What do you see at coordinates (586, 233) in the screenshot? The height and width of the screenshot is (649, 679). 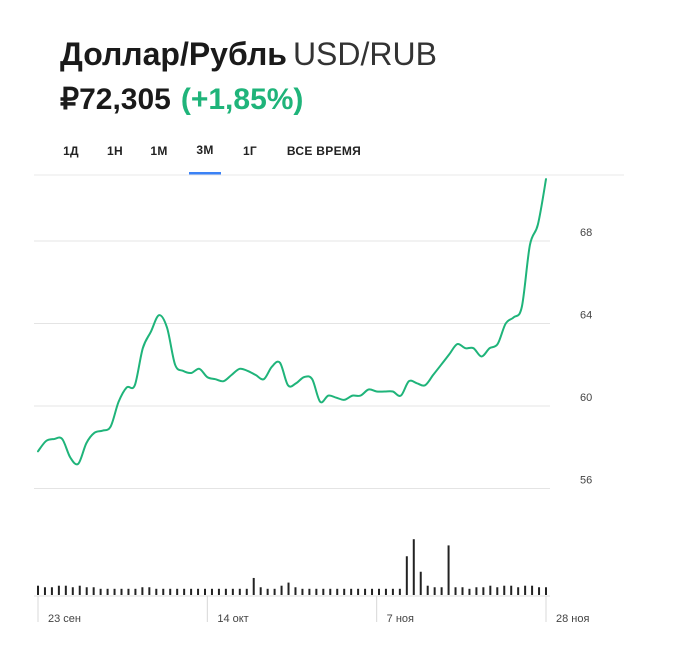 I see `y-tick-label: 68` at bounding box center [586, 233].